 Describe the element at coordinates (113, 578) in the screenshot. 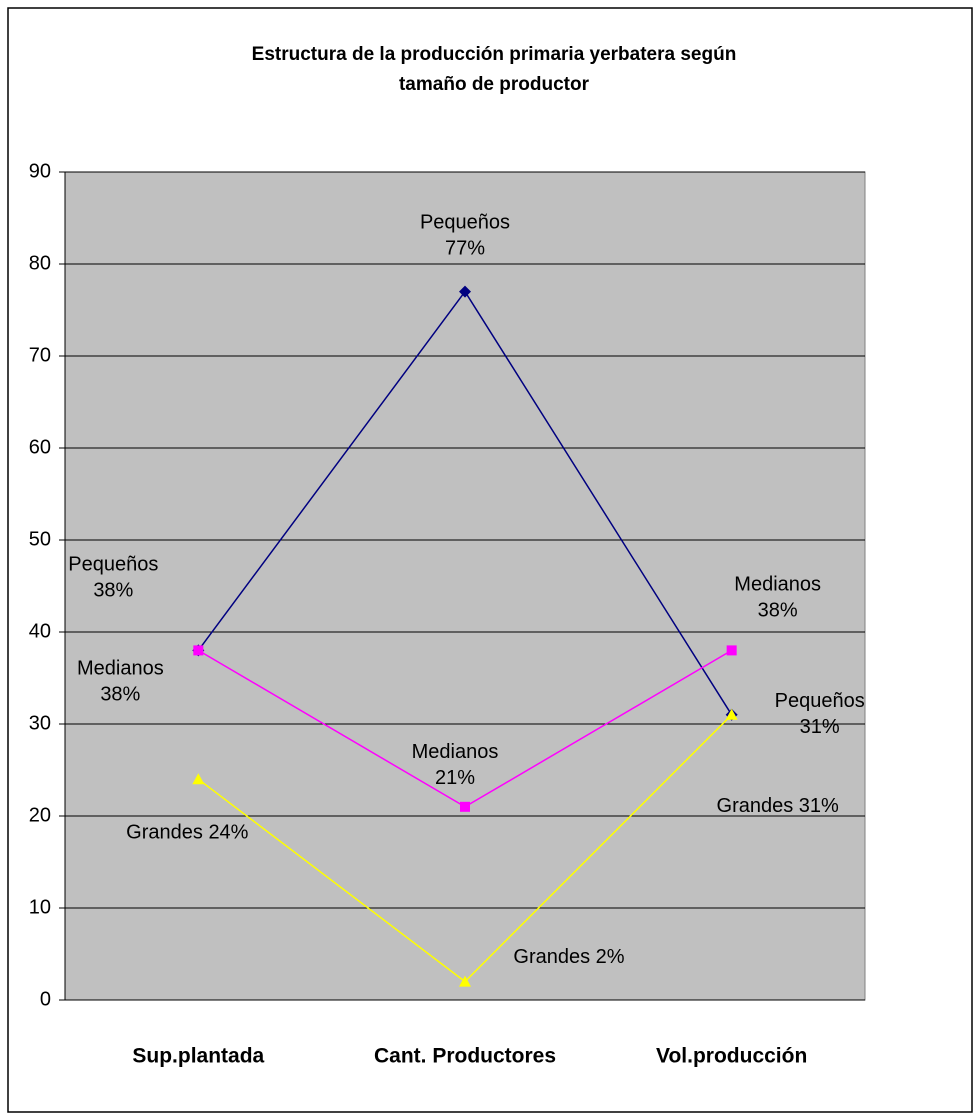

I see `data-label: Pequeños 38%` at that location.